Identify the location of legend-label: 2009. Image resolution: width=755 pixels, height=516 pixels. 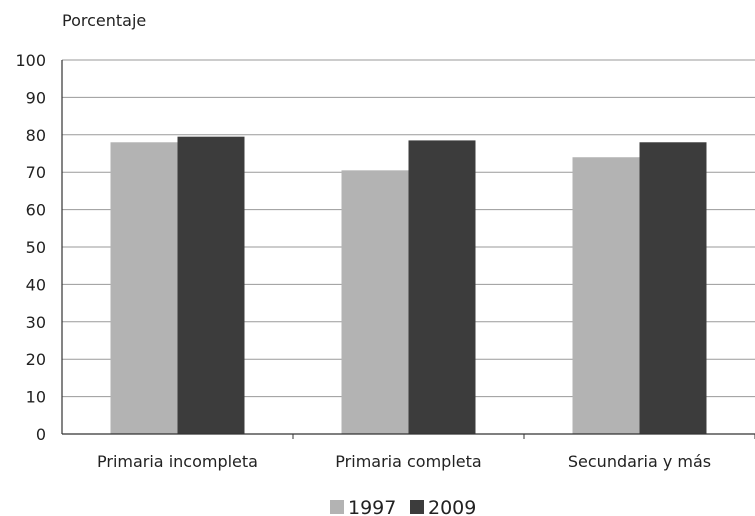
(452, 506).